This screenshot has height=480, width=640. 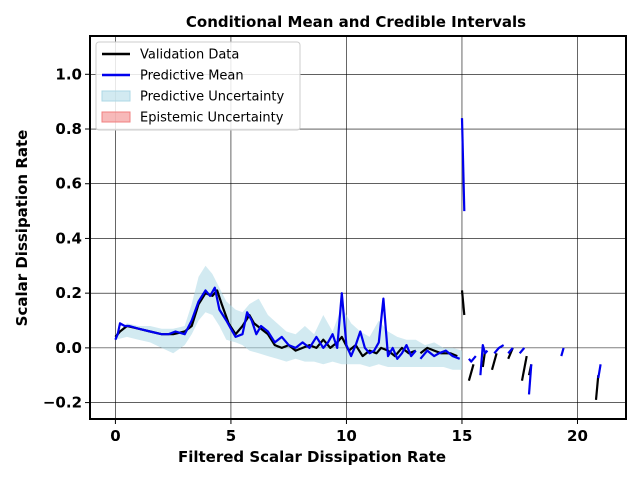 I want to click on predictive-uncertainty-band, so click(x=289, y=317).